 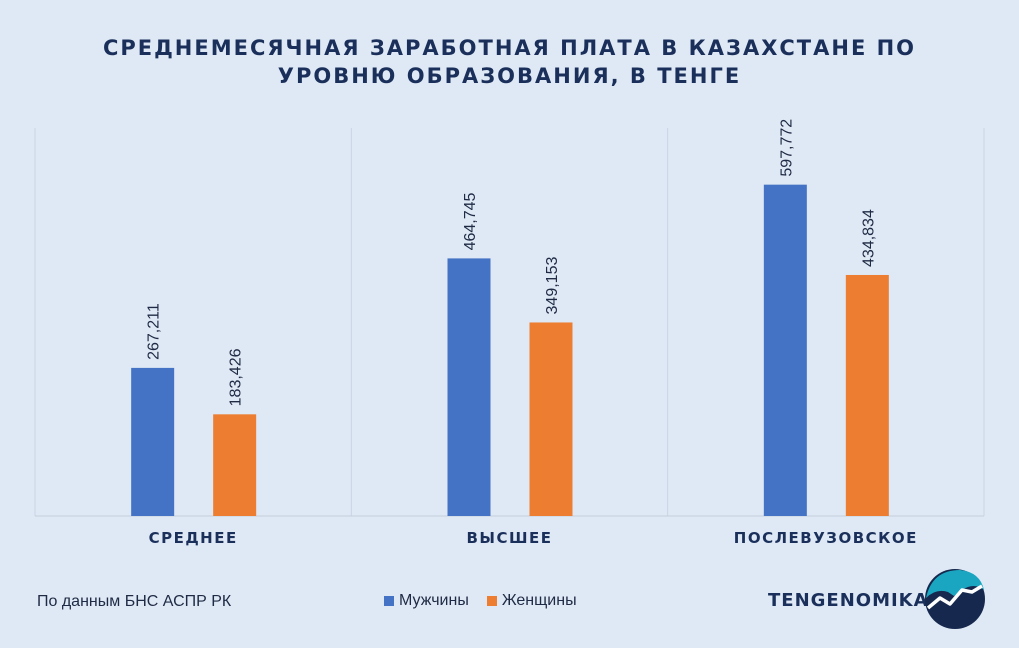 I want to click on legend-item-men: Мужчины, so click(x=426, y=601).